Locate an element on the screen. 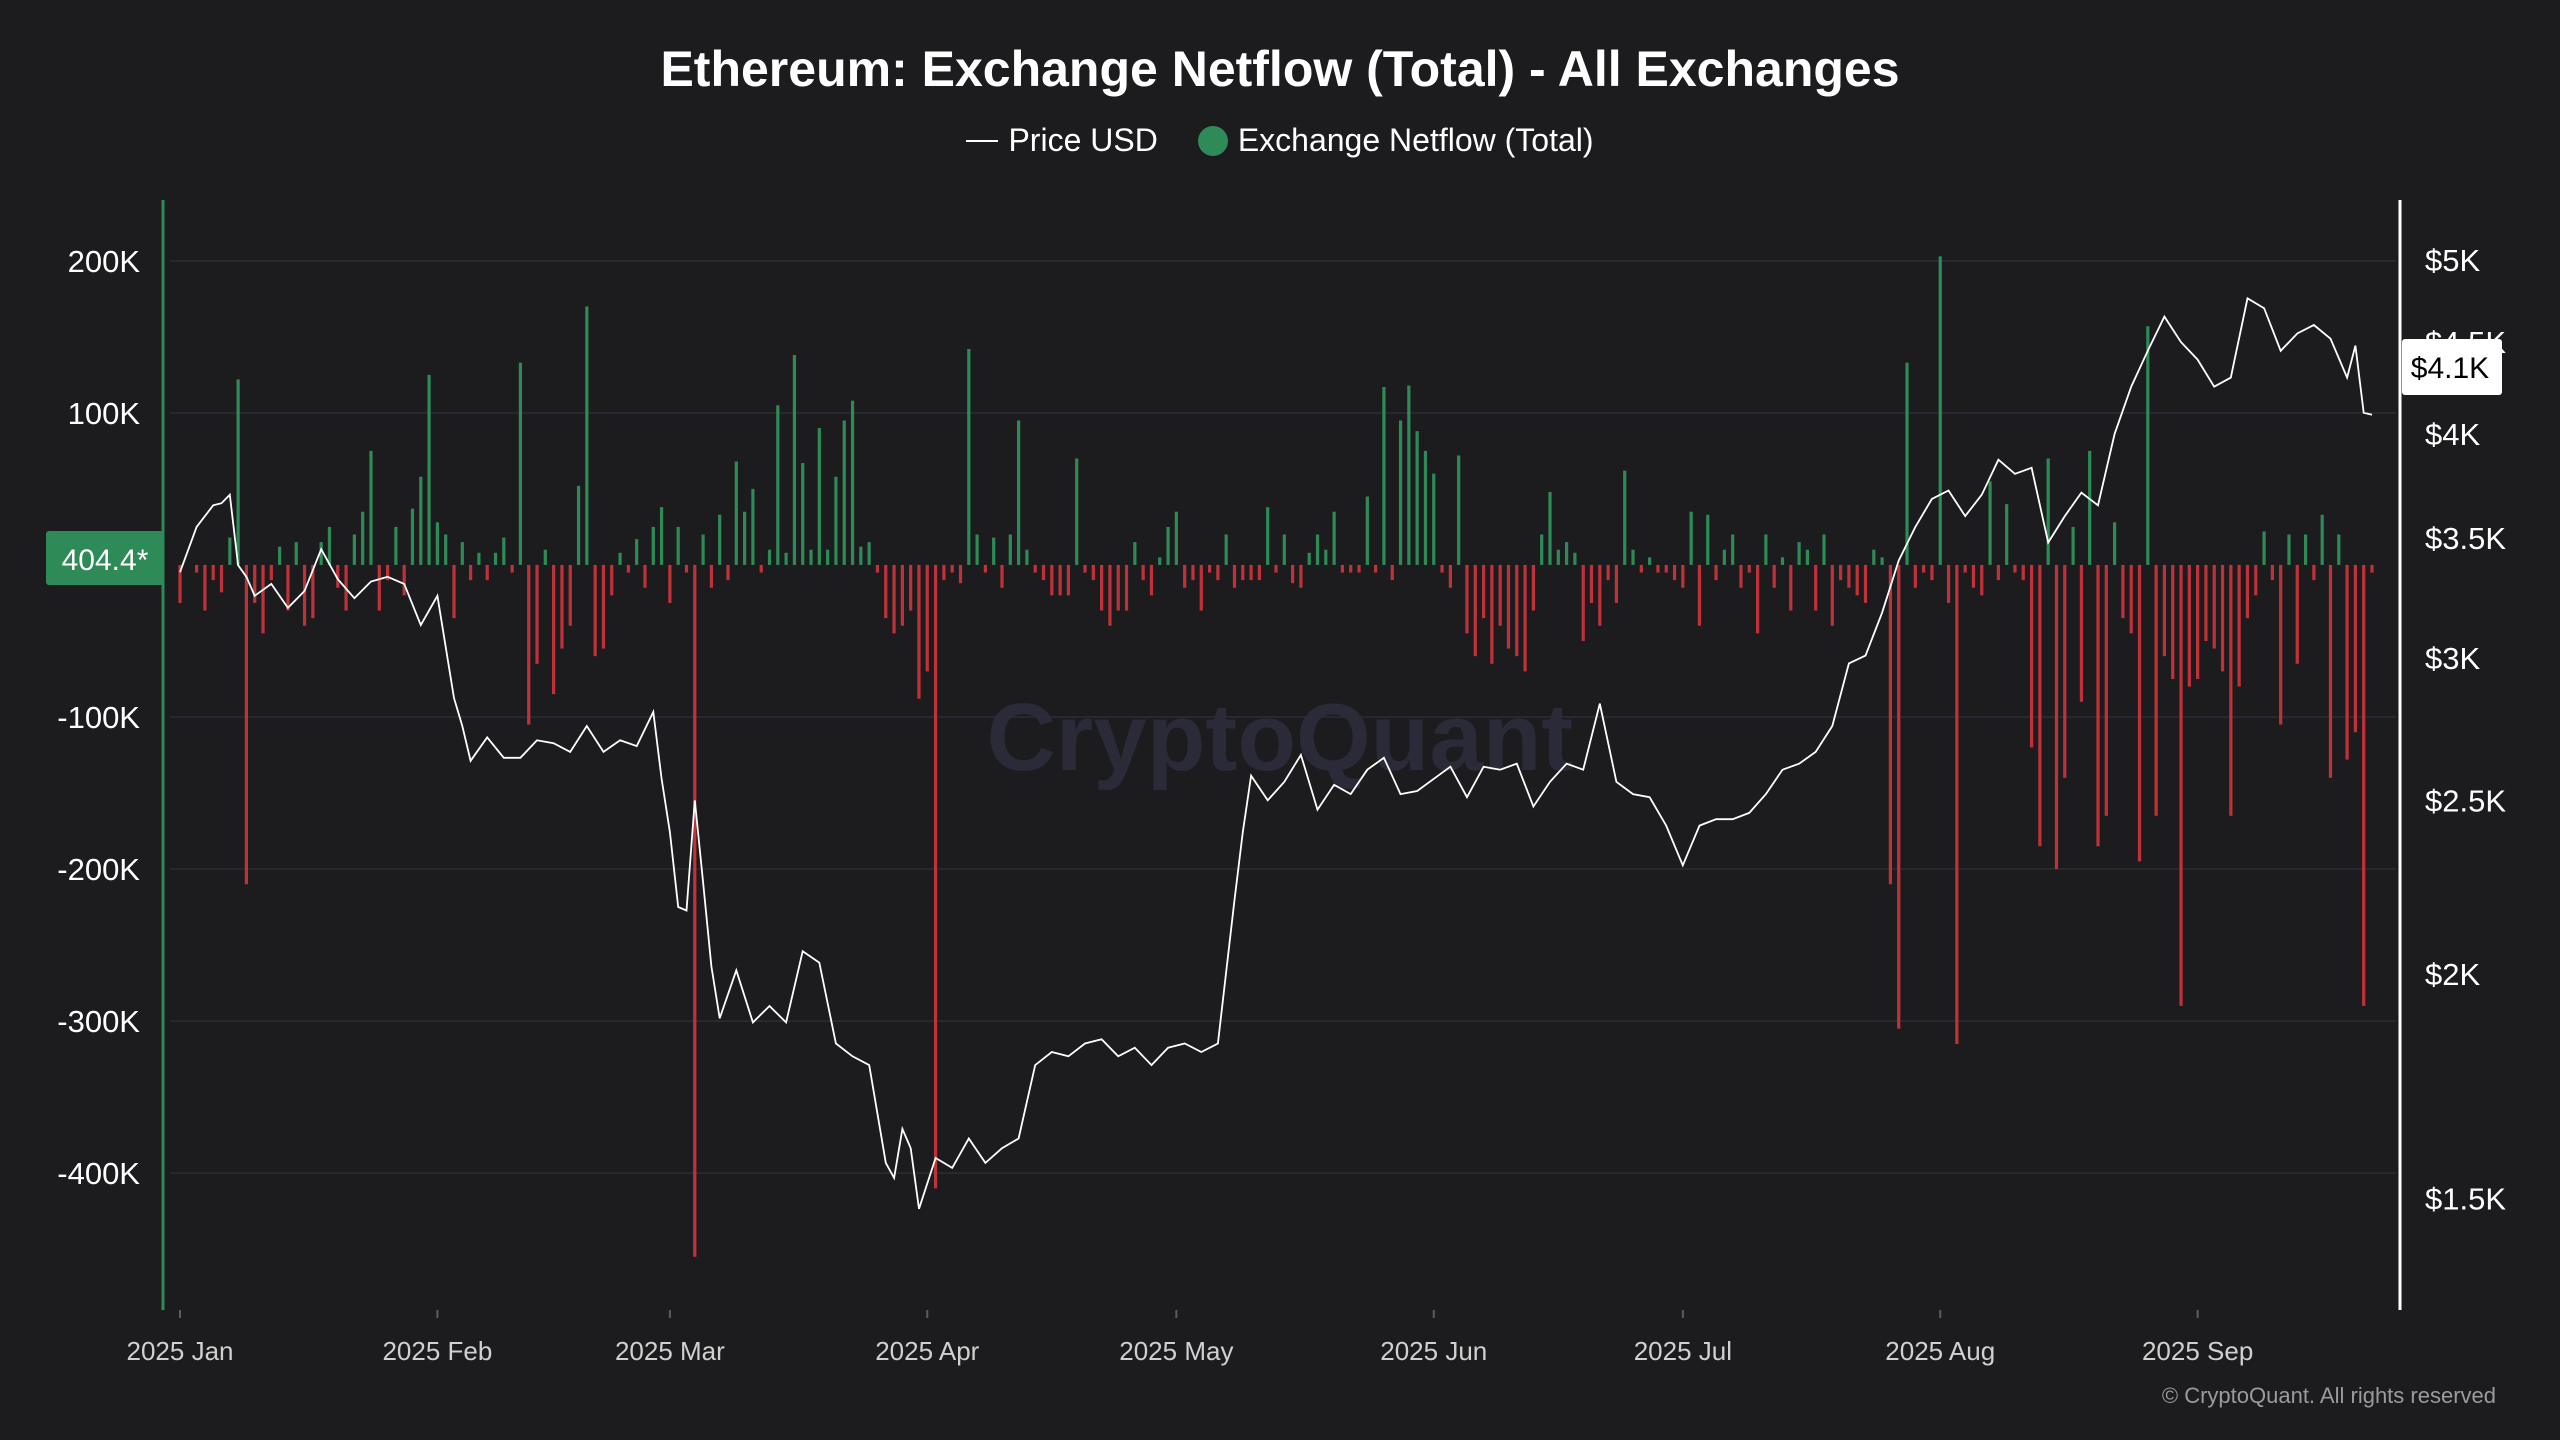 This screenshot has height=1440, width=2560. left-axis-ticks: 200K 100K -100K -200K -300K -400K is located at coordinates (98, 717).